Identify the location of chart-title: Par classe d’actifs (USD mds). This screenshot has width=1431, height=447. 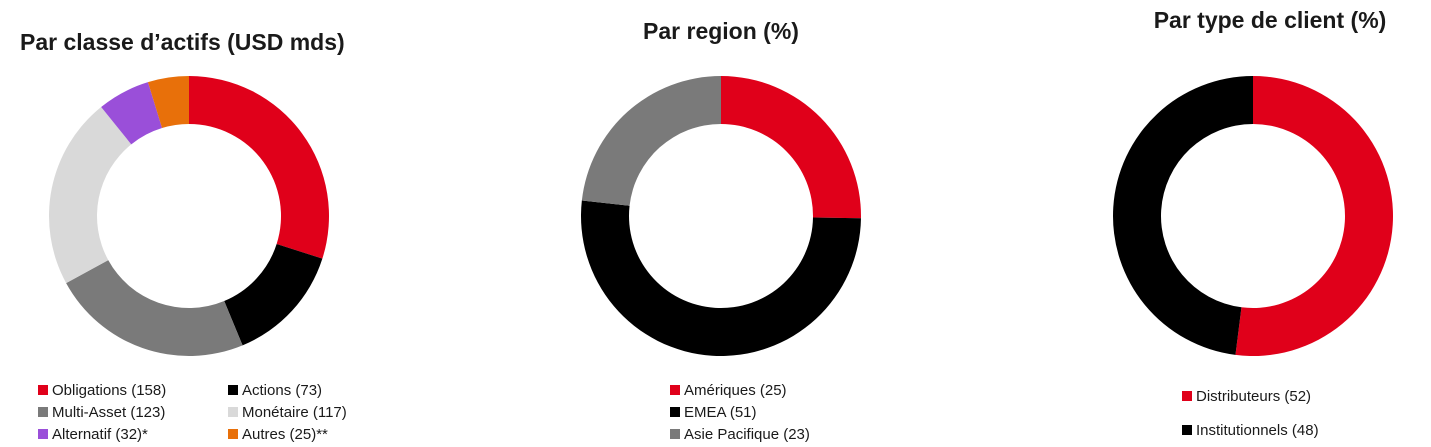
(182, 42).